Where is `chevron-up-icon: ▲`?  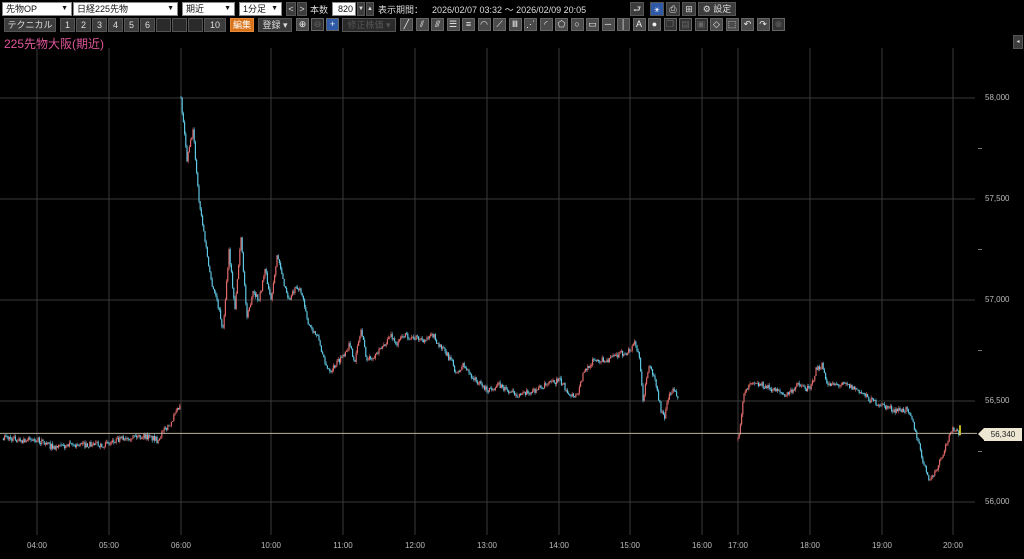
chevron-up-icon: ▲ is located at coordinates (370, 9).